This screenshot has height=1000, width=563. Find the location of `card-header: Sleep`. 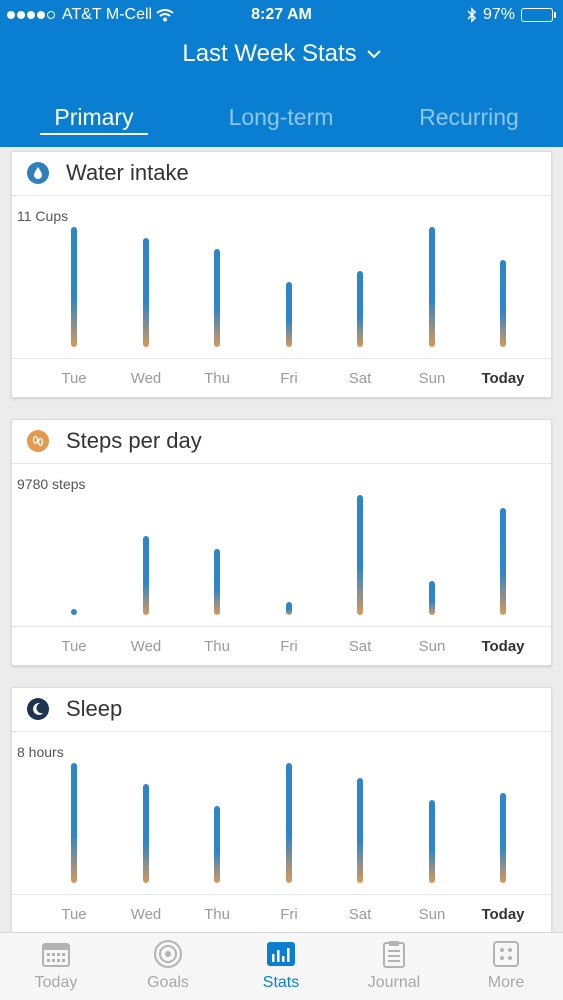

card-header: Sleep is located at coordinates (281, 710).